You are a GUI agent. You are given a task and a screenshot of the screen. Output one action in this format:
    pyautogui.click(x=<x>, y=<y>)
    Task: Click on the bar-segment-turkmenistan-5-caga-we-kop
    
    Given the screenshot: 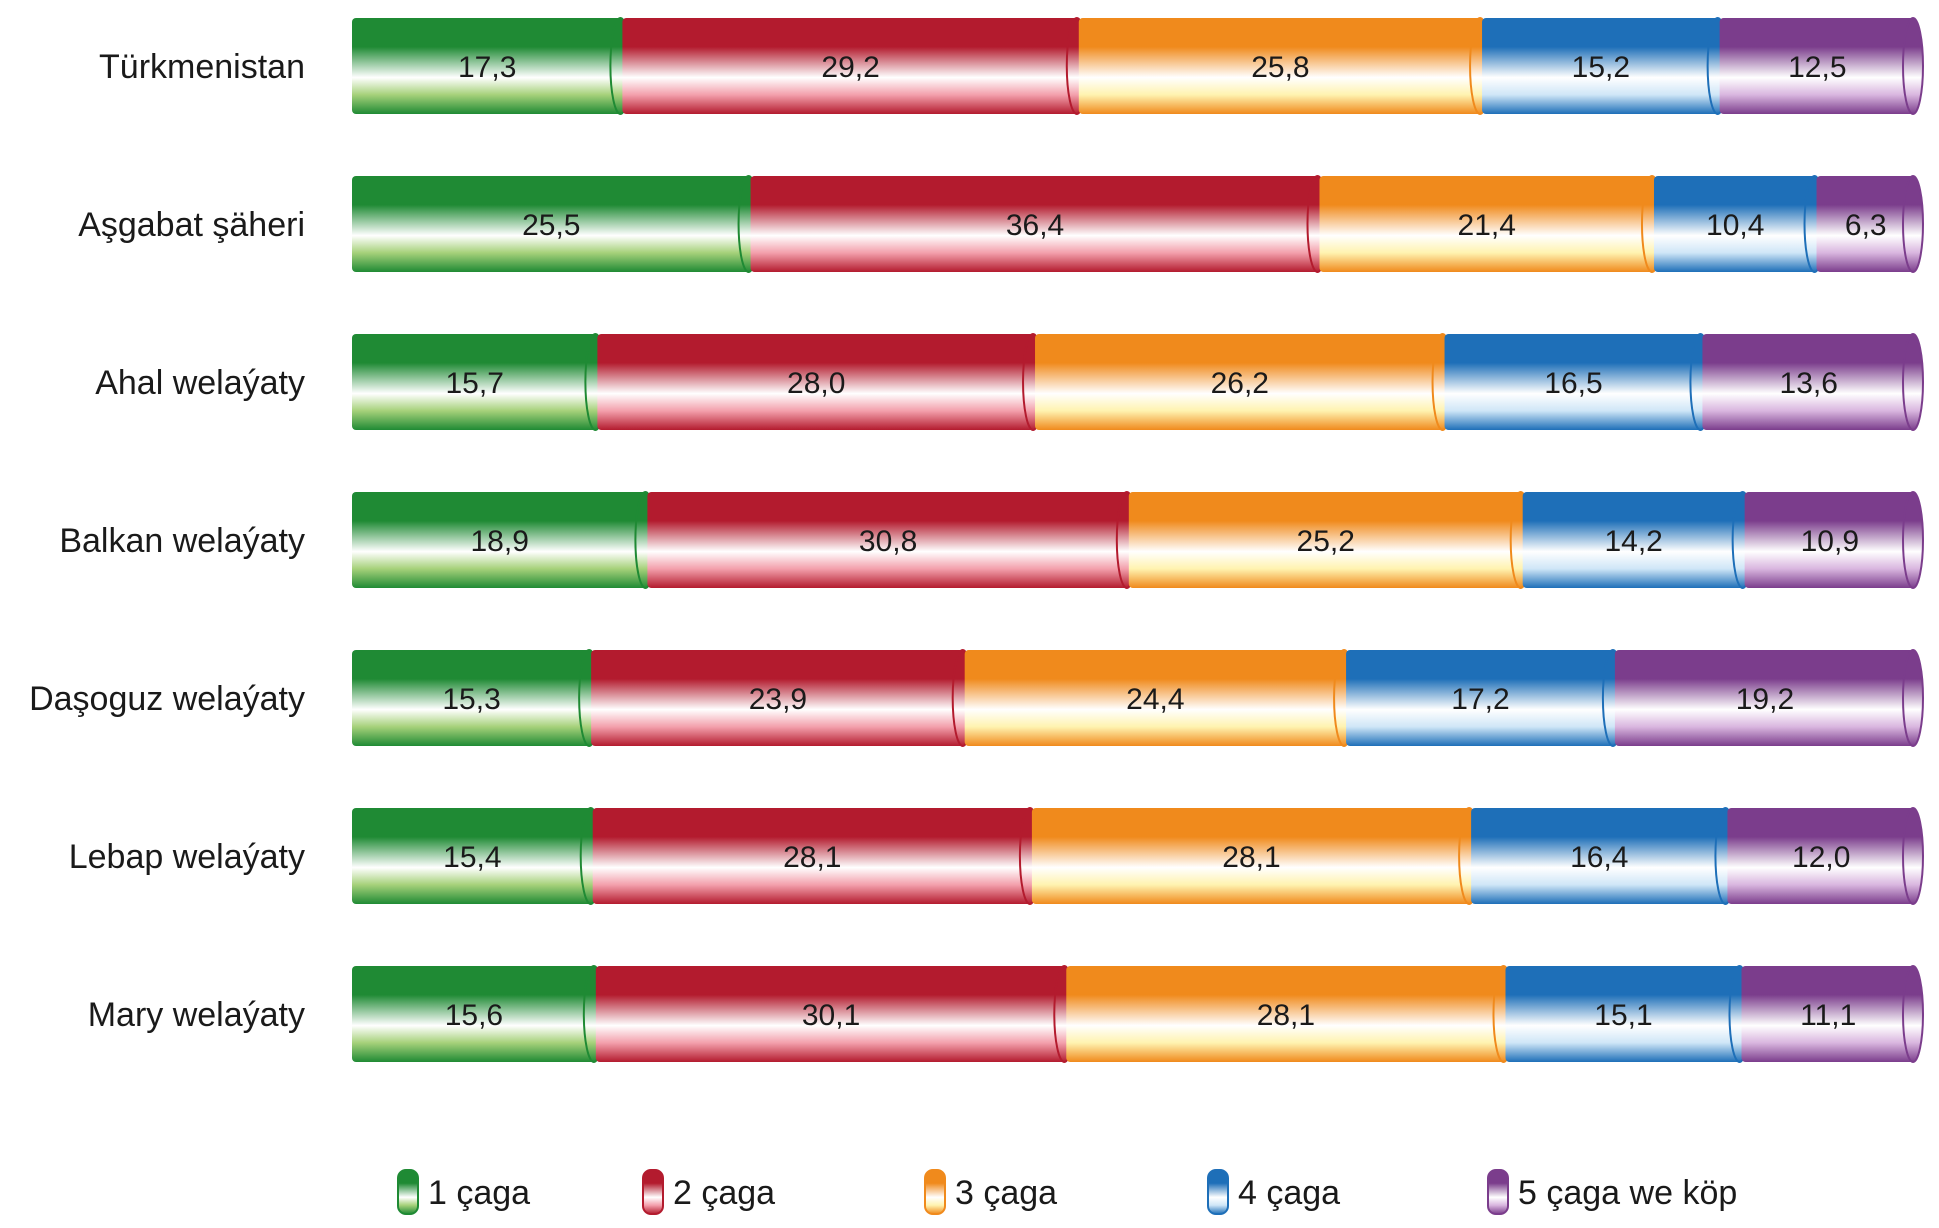 What is the action you would take?
    pyautogui.click(x=1821, y=66)
    